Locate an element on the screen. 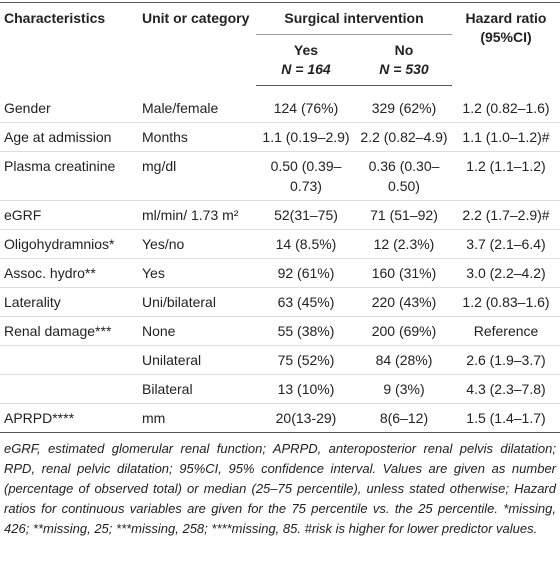 This screenshot has height=584, width=560. table-cell: 9 (3%) is located at coordinates (404, 389).